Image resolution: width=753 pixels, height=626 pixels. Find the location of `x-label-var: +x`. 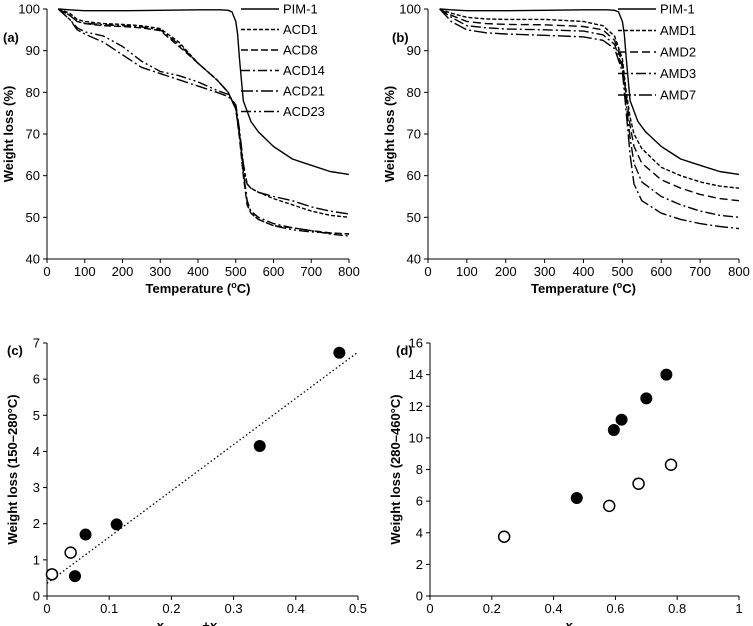

x-label-var: +x is located at coordinates (210, 622).